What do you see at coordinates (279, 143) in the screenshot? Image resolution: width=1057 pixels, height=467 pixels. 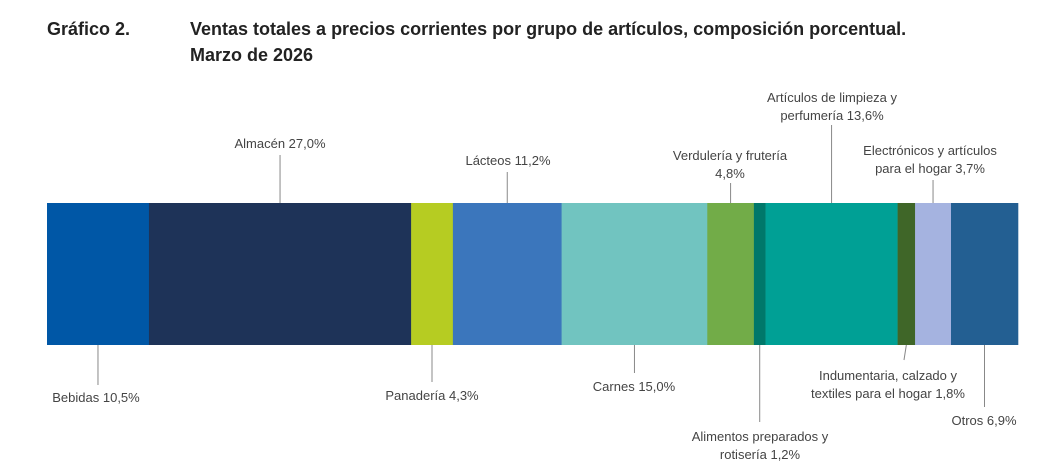 I see `segment-label-2: Almacén 27,0%` at bounding box center [279, 143].